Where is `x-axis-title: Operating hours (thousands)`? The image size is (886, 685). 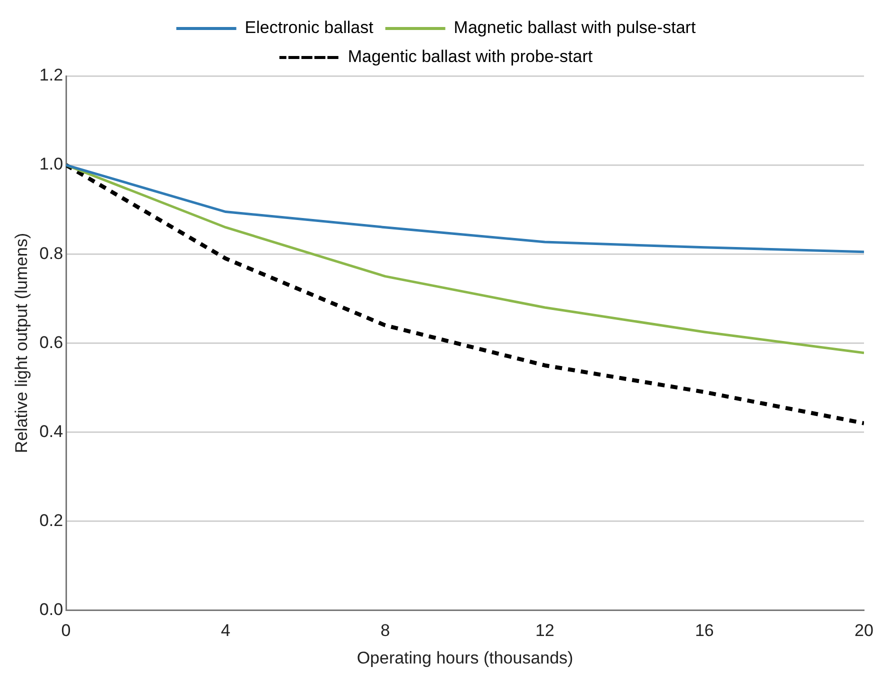
x-axis-title: Operating hours (thousands) is located at coordinates (465, 658).